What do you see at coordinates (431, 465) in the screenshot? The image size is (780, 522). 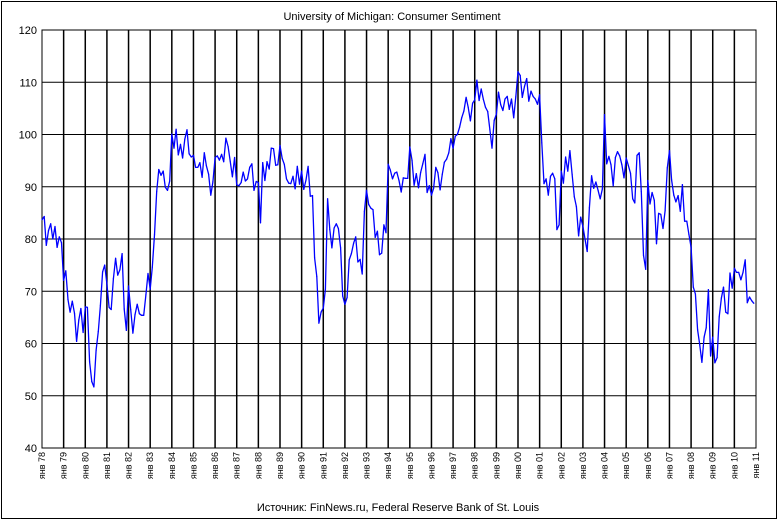 I see `x-tick-label: янв 96` at bounding box center [431, 465].